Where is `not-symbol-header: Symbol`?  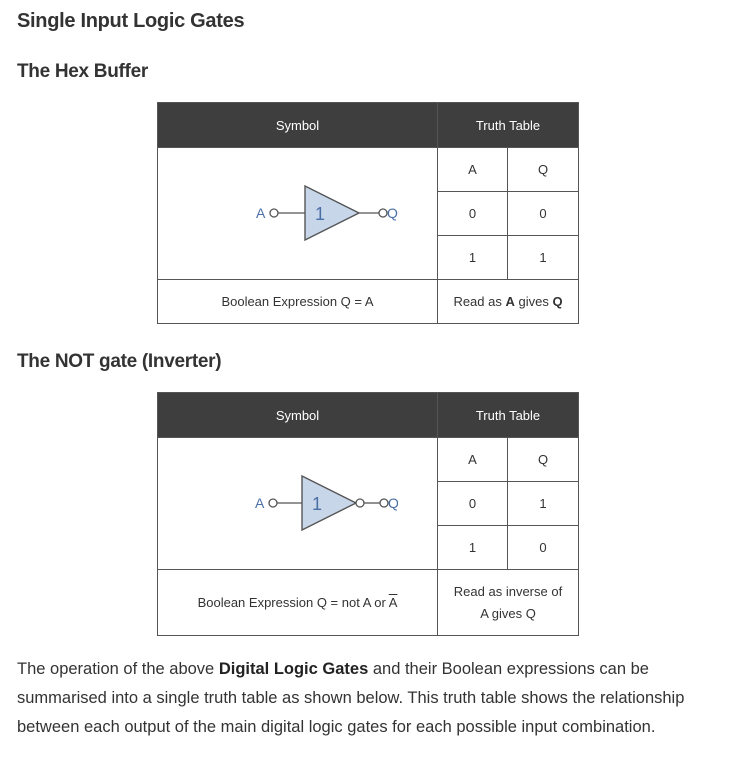 not-symbol-header: Symbol is located at coordinates (297, 415).